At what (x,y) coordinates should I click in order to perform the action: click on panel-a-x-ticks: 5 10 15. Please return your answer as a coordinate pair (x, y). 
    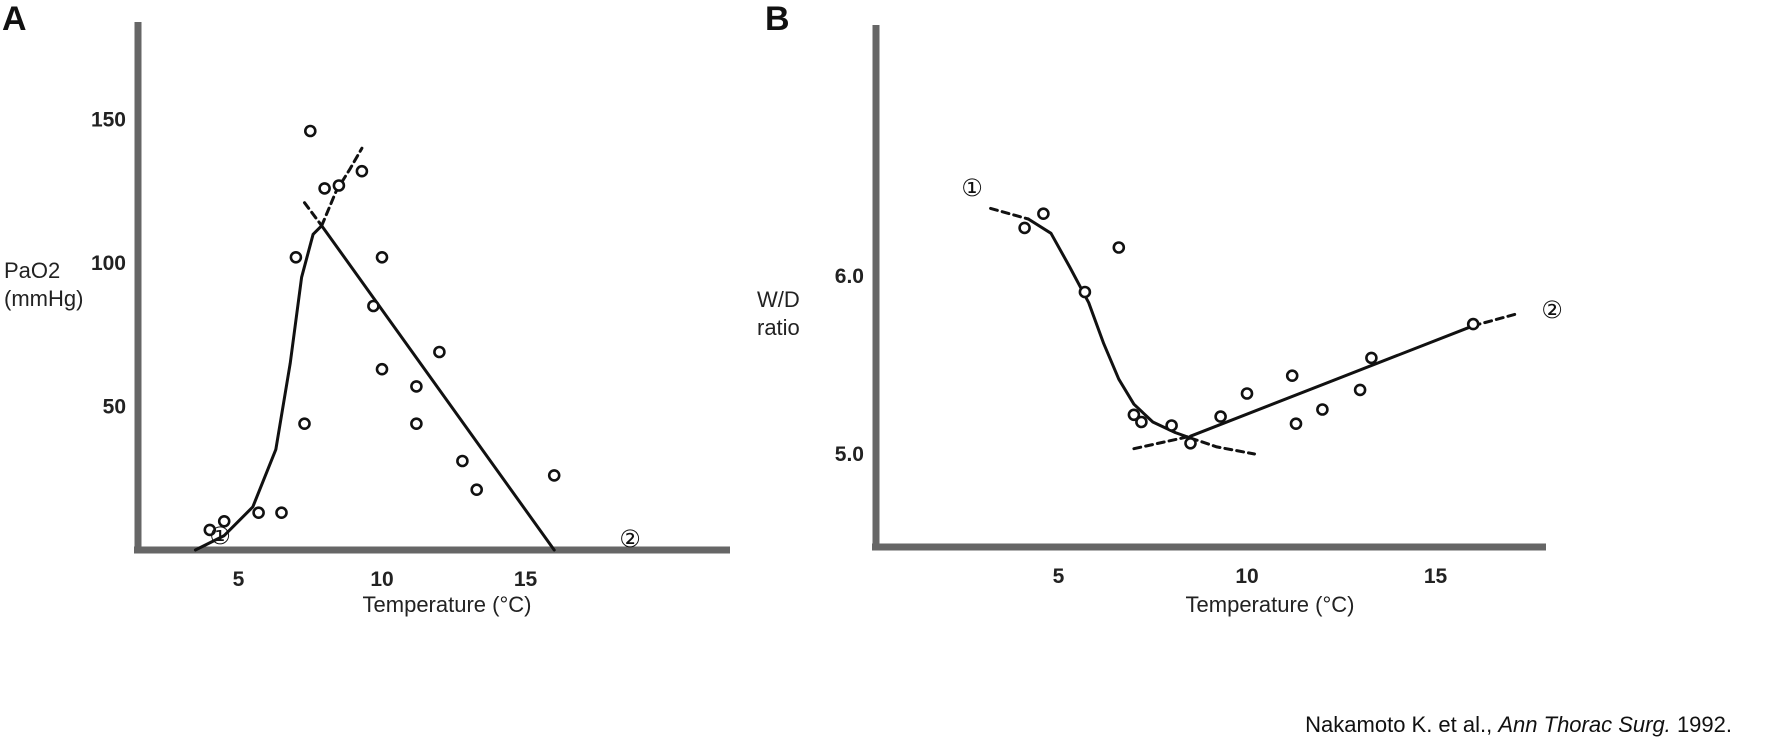
    Looking at the image, I should click on (385, 579).